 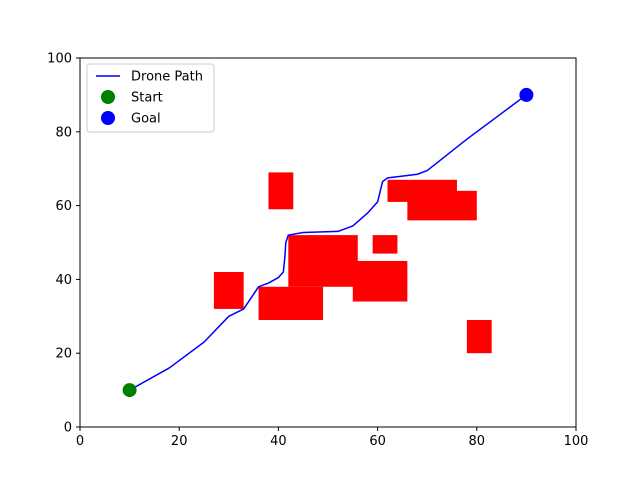 I want to click on y-tick-label: 40, so click(x=63, y=280).